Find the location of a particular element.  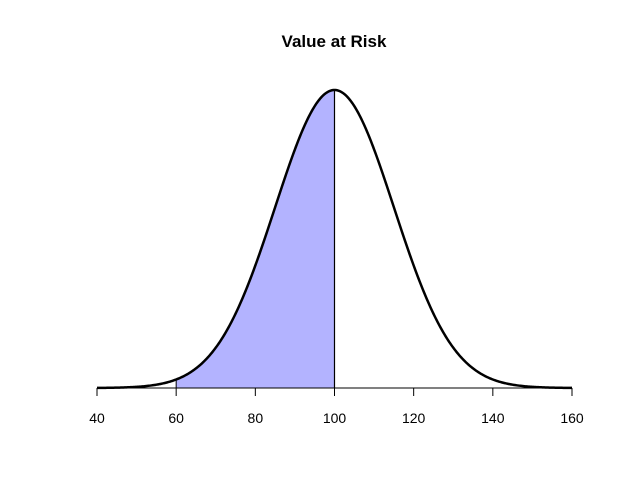

x-tick-label: 120 is located at coordinates (414, 418).